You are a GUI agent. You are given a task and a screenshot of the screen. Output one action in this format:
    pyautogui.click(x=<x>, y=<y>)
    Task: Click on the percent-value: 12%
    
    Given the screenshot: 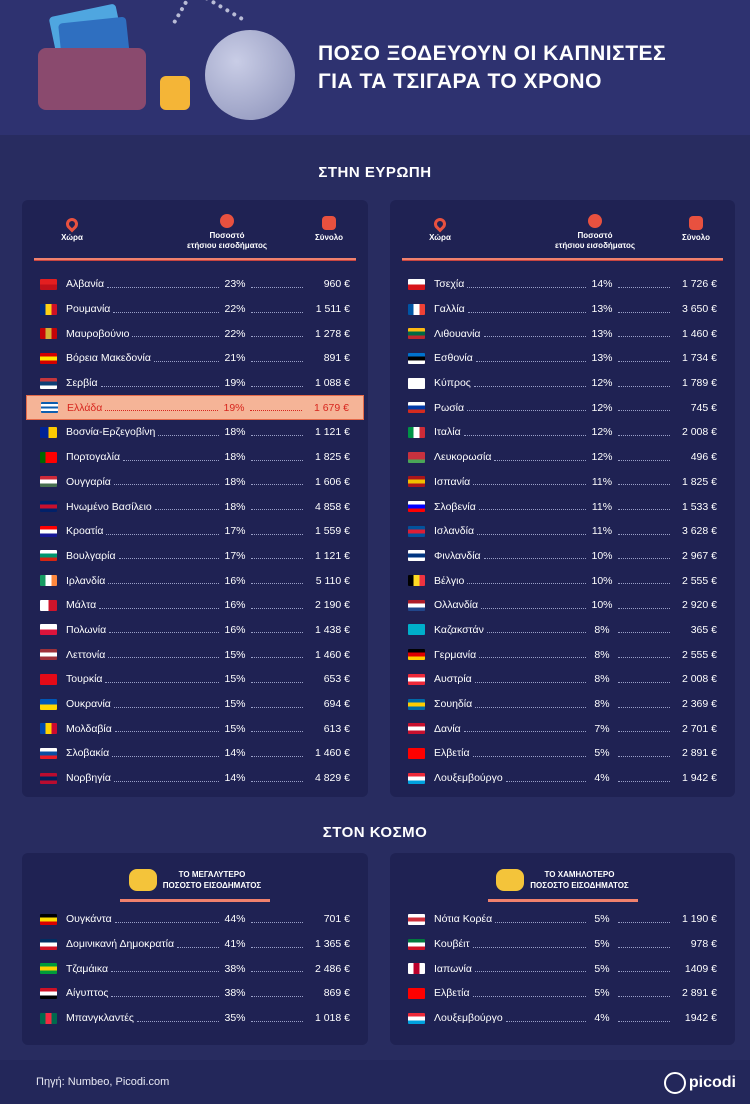 What is the action you would take?
    pyautogui.click(x=602, y=407)
    